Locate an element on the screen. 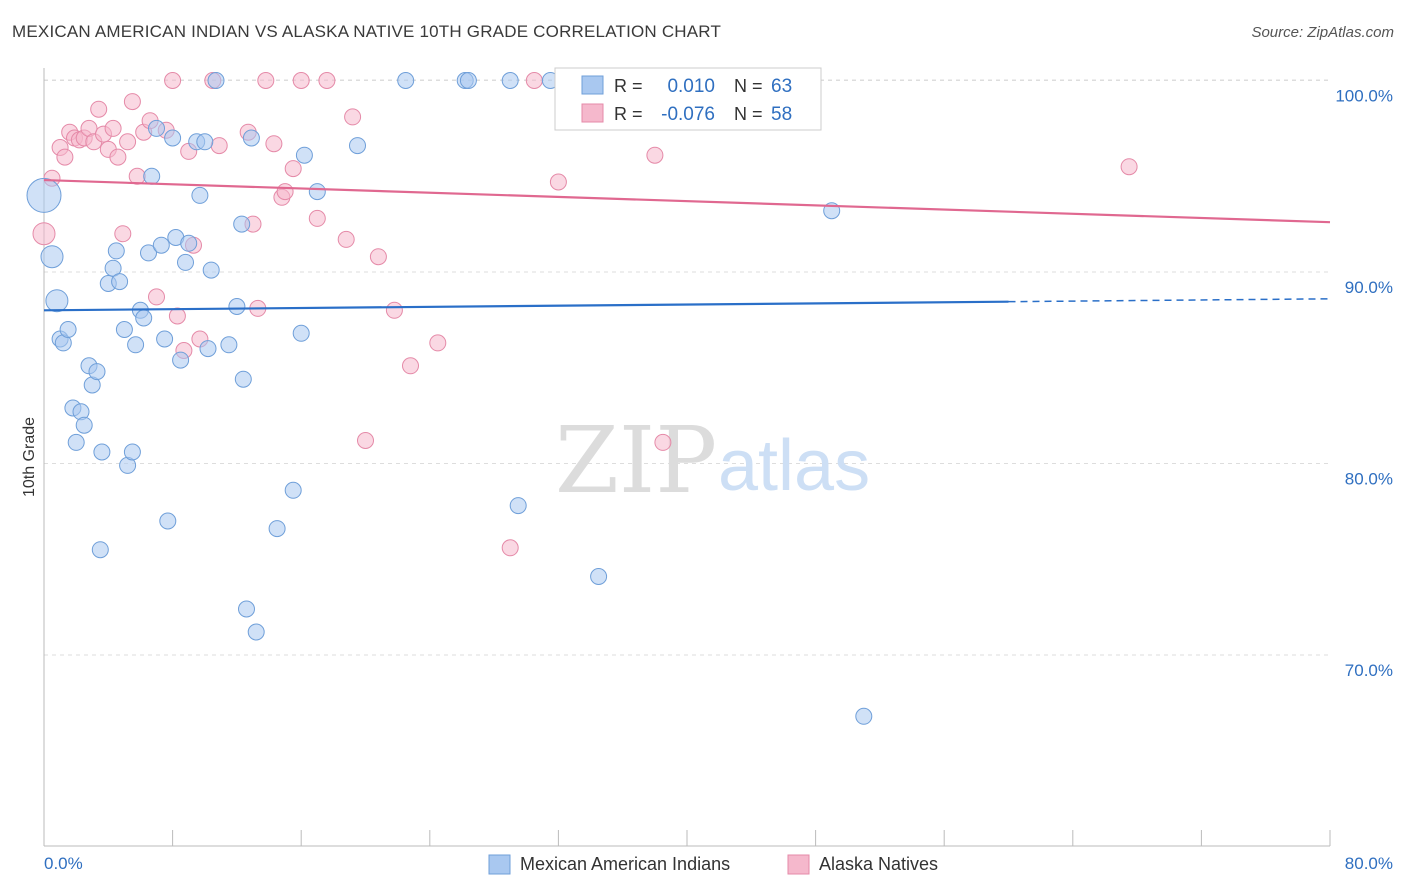 The image size is (1406, 892). stats-legend-swatch-blue is located at coordinates (592, 85).